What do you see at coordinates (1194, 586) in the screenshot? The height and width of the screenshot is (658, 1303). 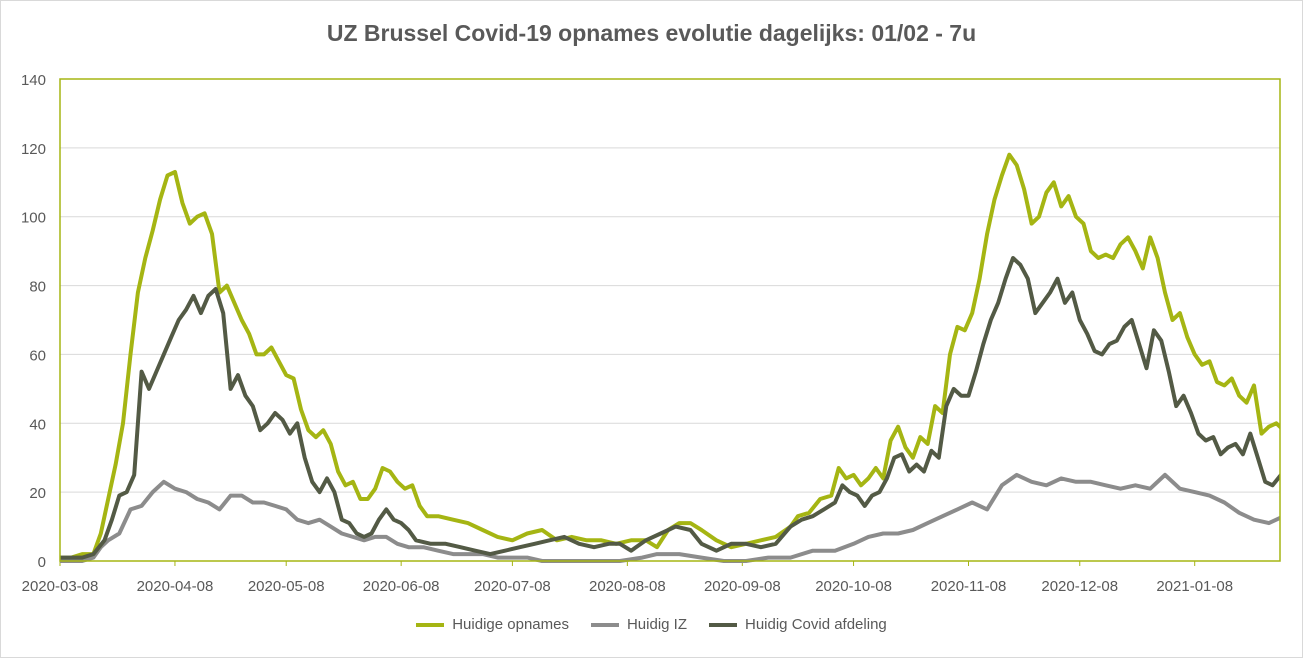 I see `x-tick-label: 2021-01-08` at bounding box center [1194, 586].